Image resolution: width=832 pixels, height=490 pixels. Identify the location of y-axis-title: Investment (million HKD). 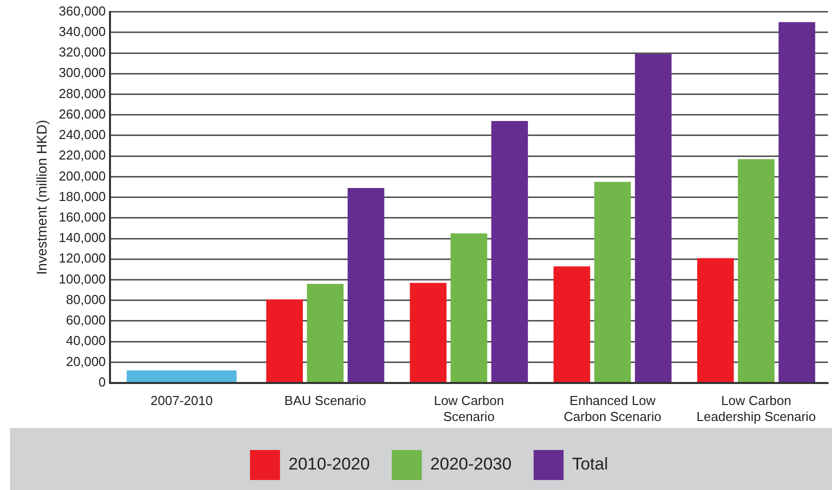
(41, 197).